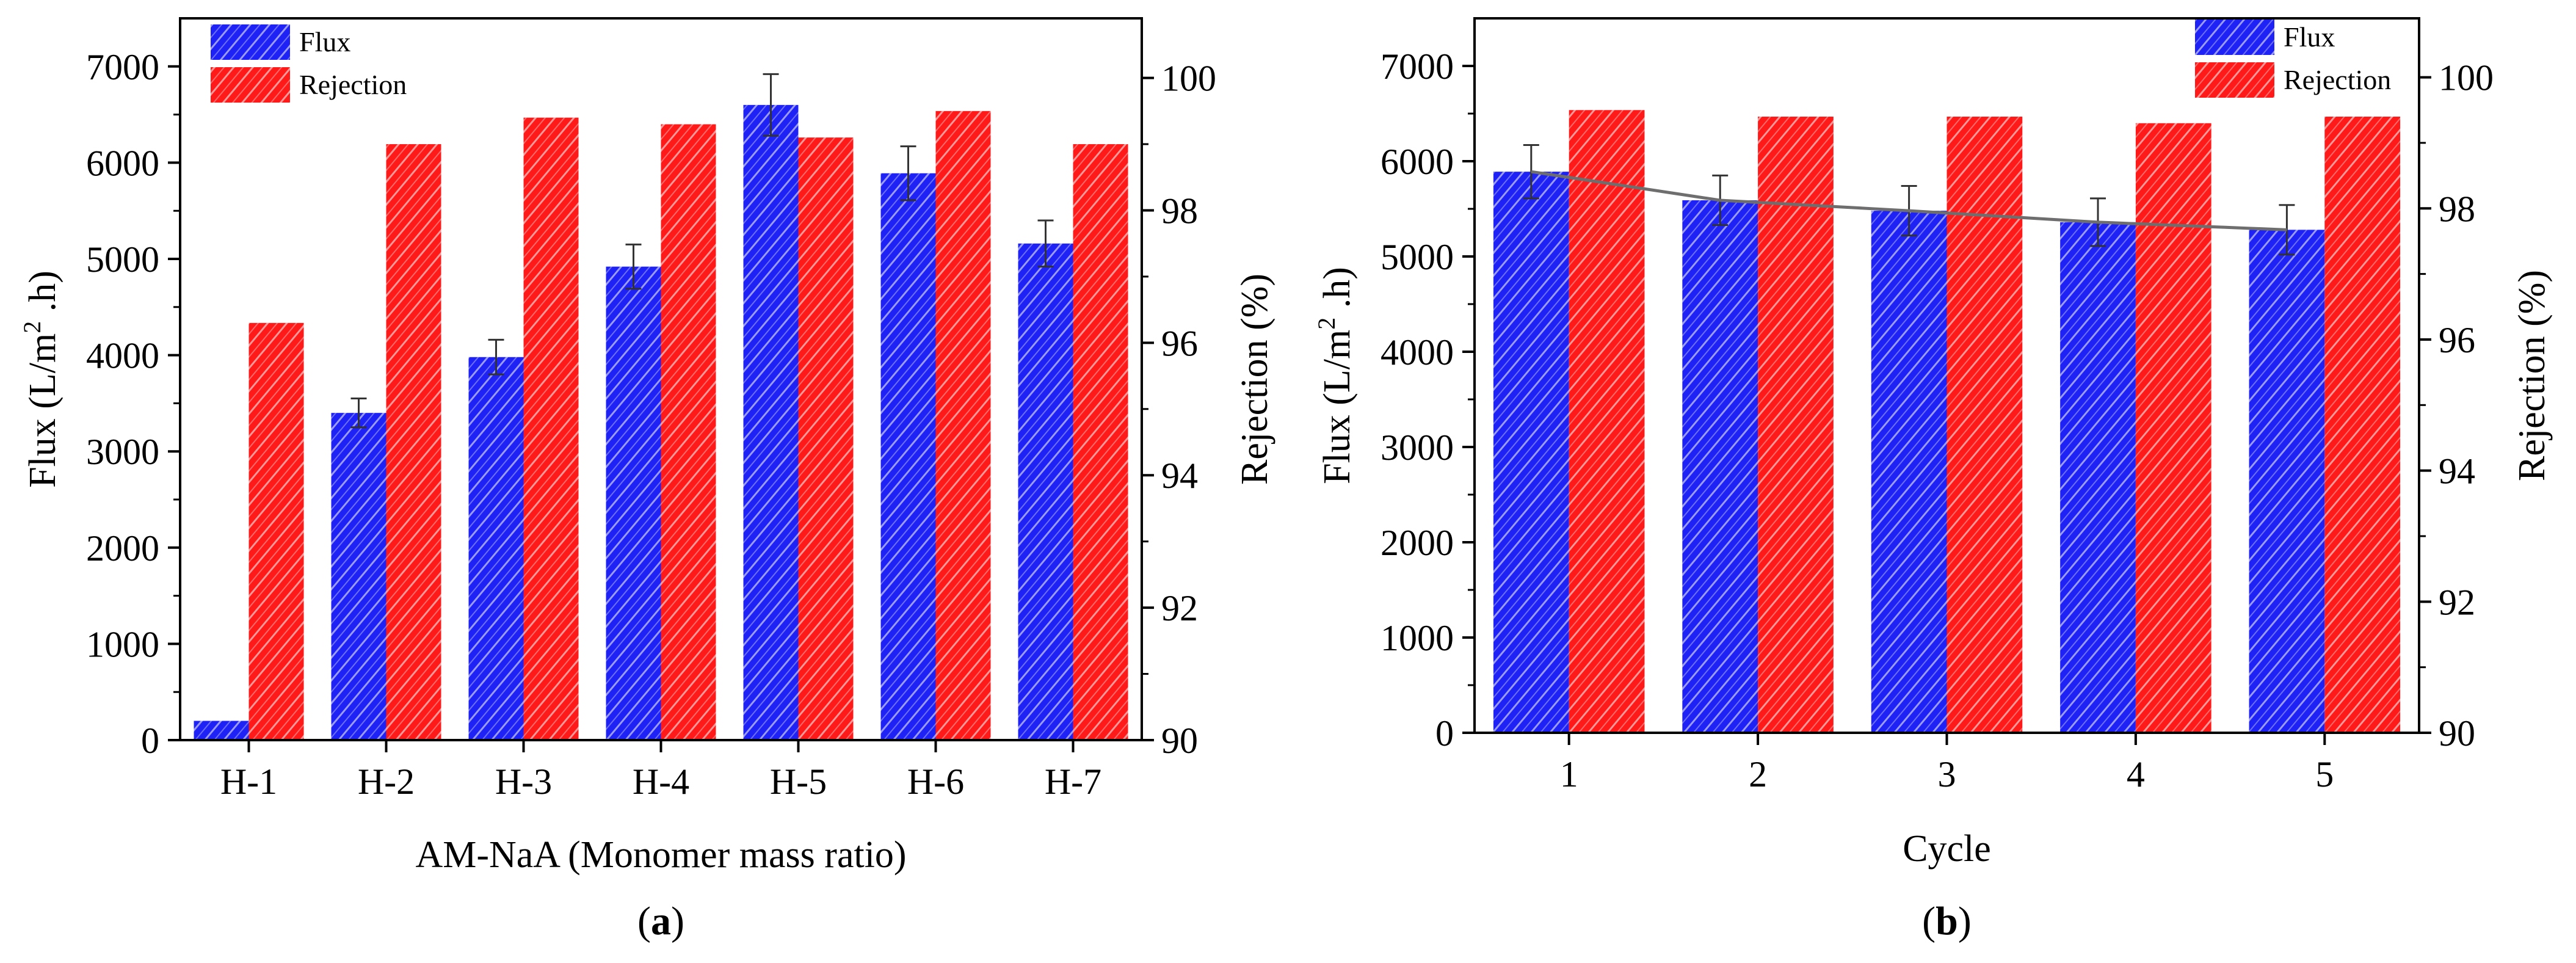 This screenshot has width=2576, height=963. I want to click on x-tick-label: H-6, so click(935, 781).